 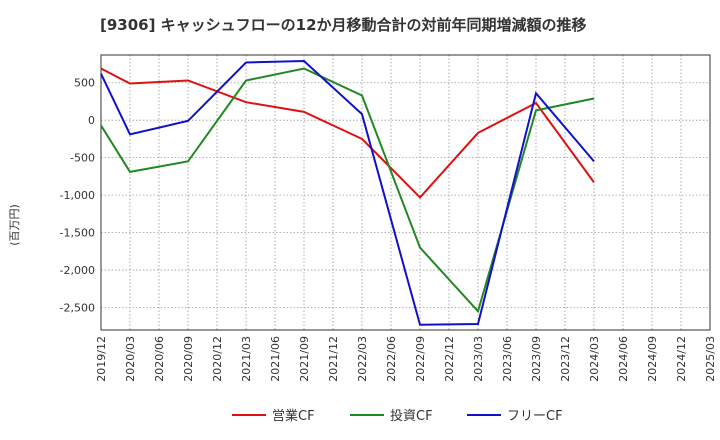 What do you see at coordinates (362, 359) in the screenshot?
I see `x-tick-label: 2022/03` at bounding box center [362, 359].